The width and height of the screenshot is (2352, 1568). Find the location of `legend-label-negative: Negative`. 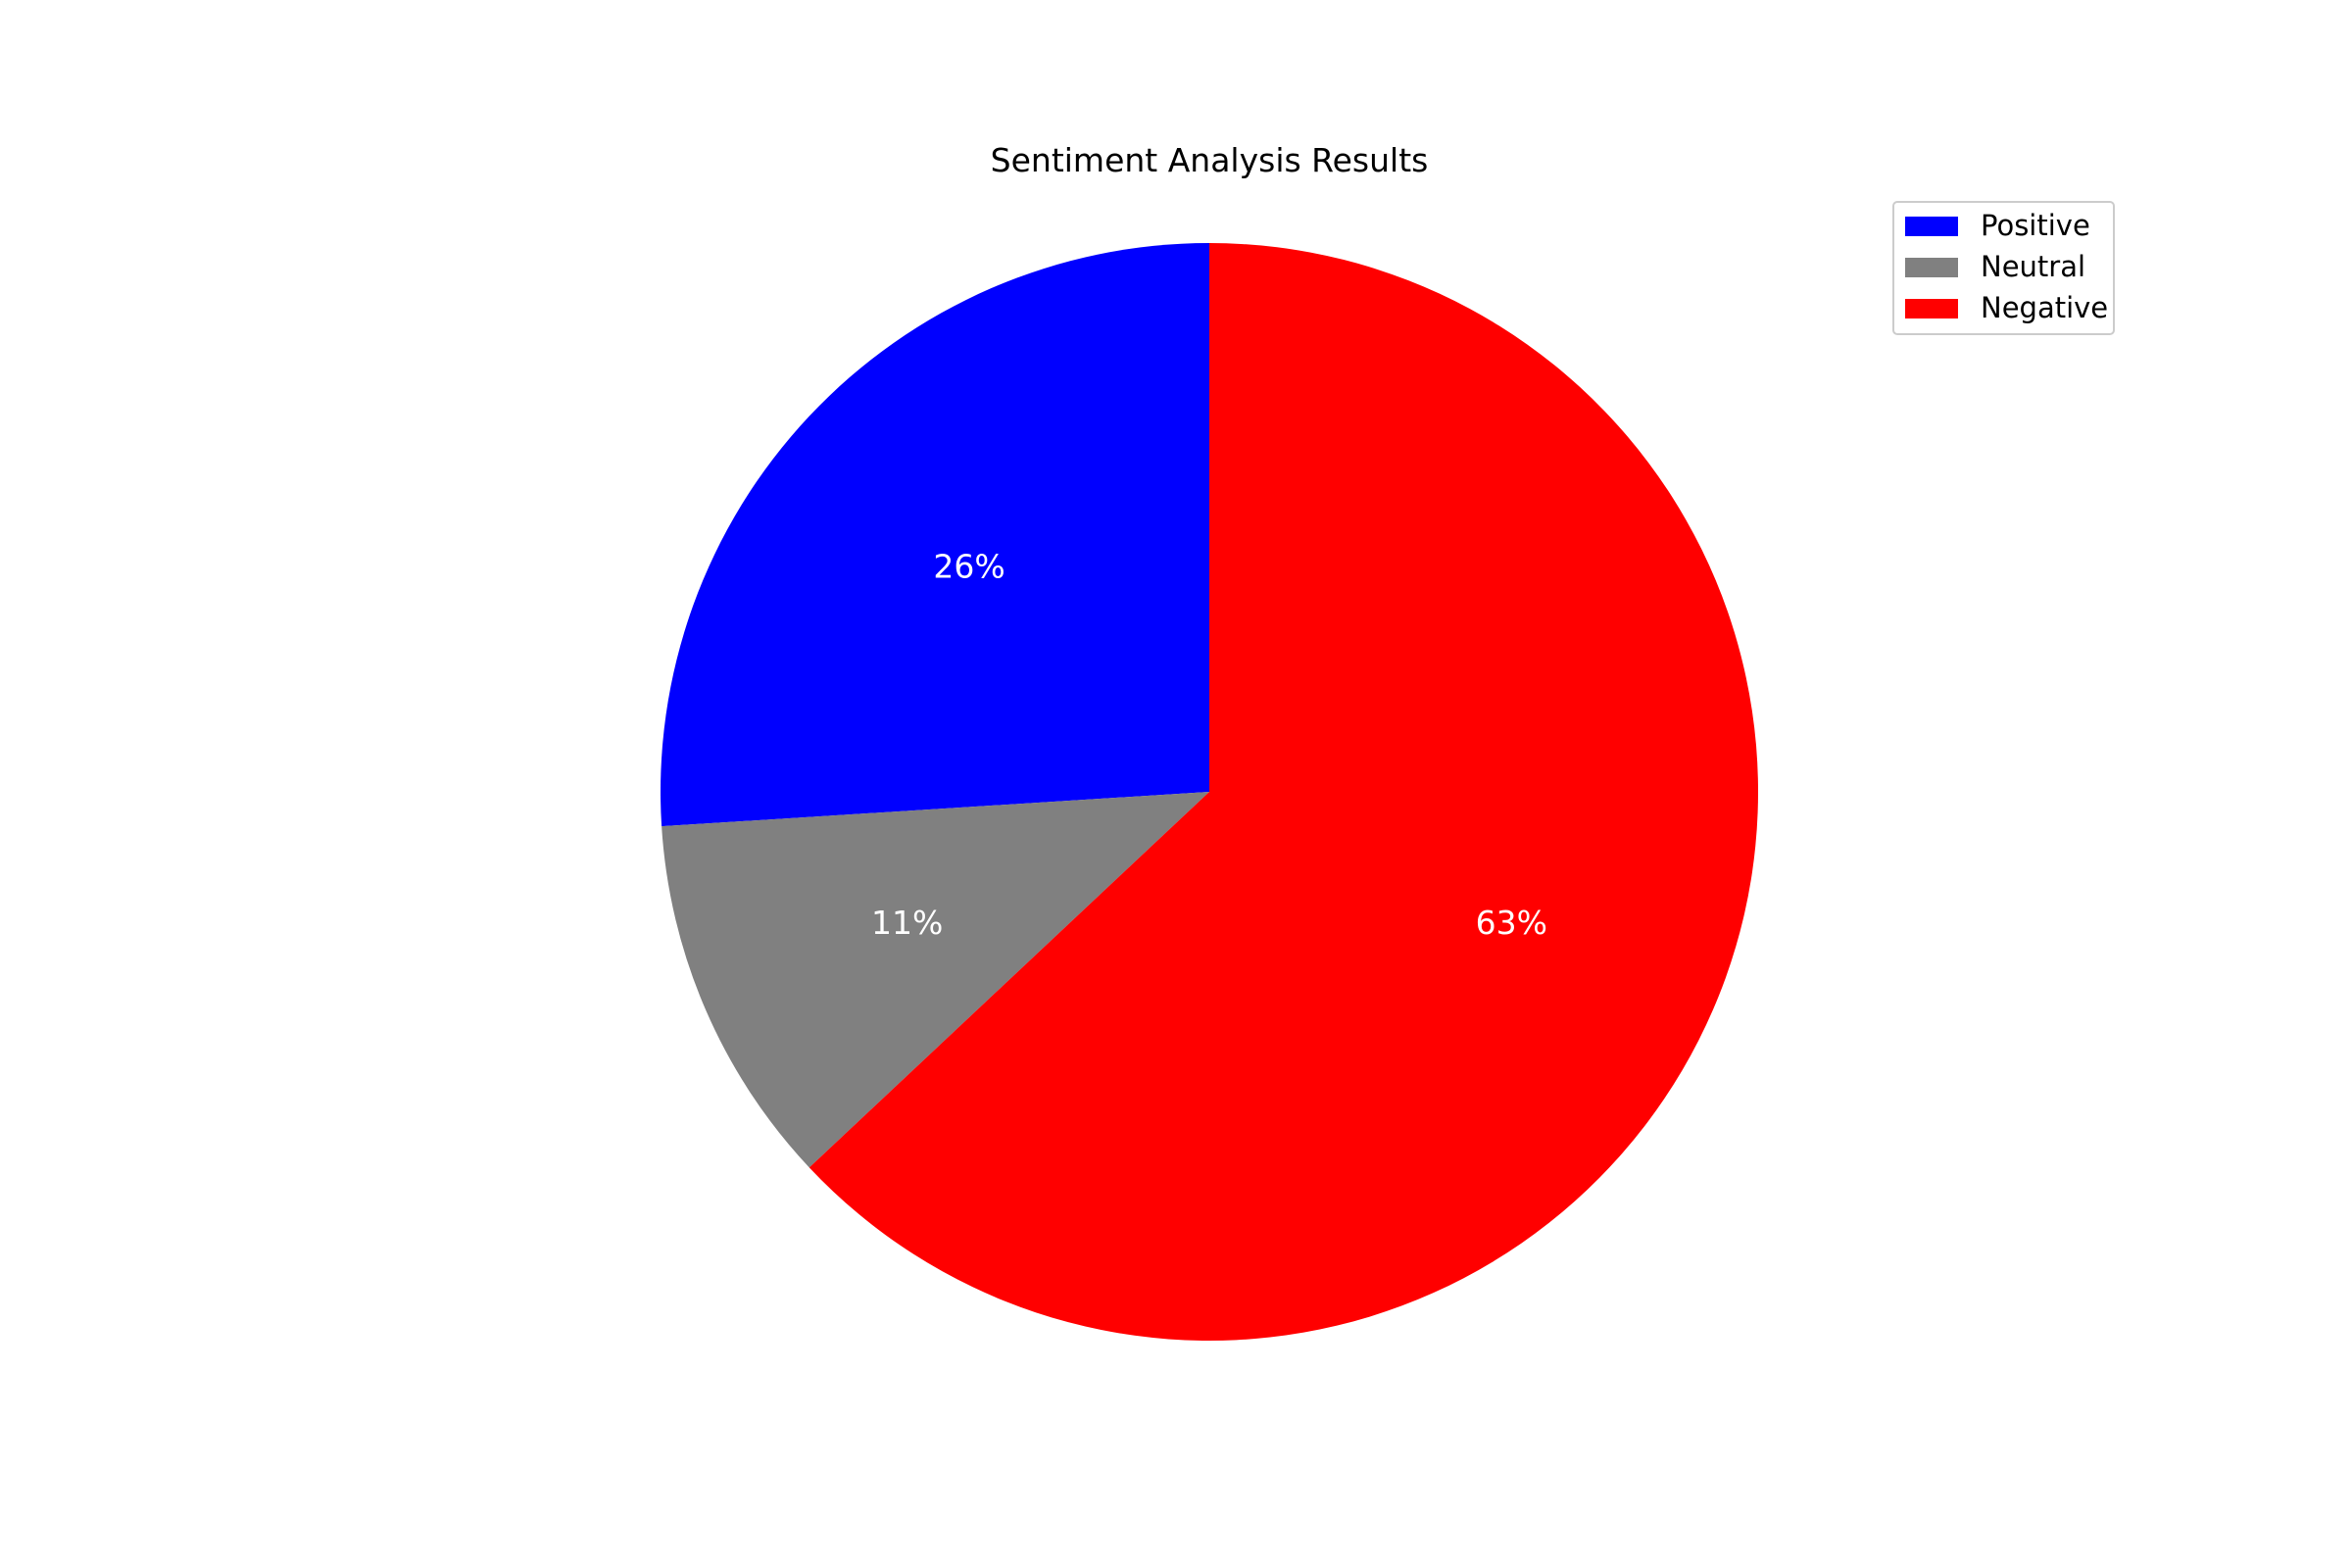

legend-label-negative: Negative is located at coordinates (2045, 307).